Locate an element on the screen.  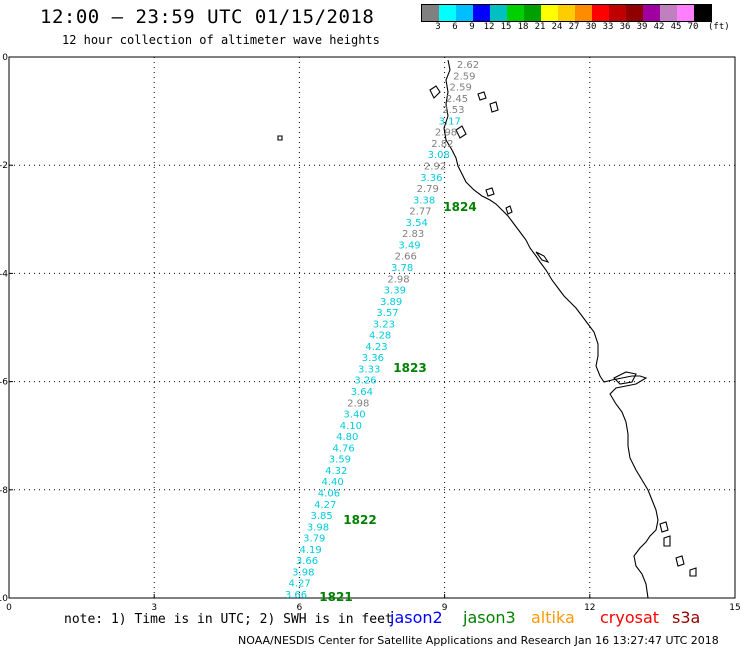
wave-height-label: 4.10 is located at coordinates (351, 426).